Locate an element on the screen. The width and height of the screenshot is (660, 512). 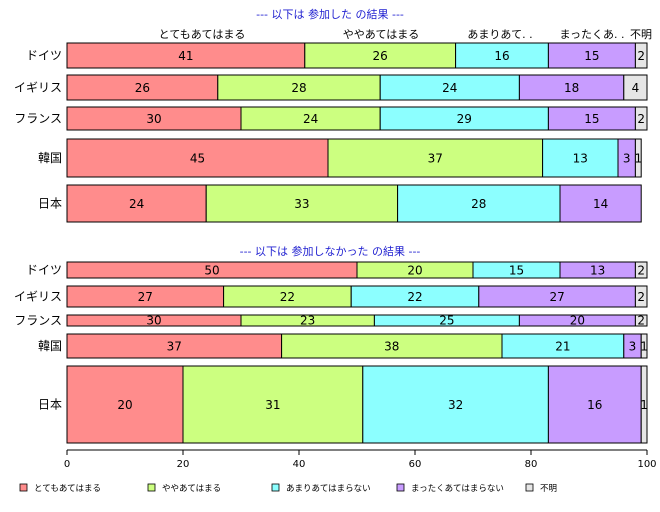
x-tick-label: 60 is located at coordinates (415, 464).